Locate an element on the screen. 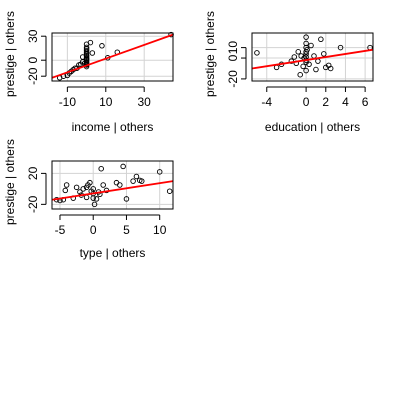 This screenshot has height=405, width=400. x-tick-label: 2 is located at coordinates (325, 102).